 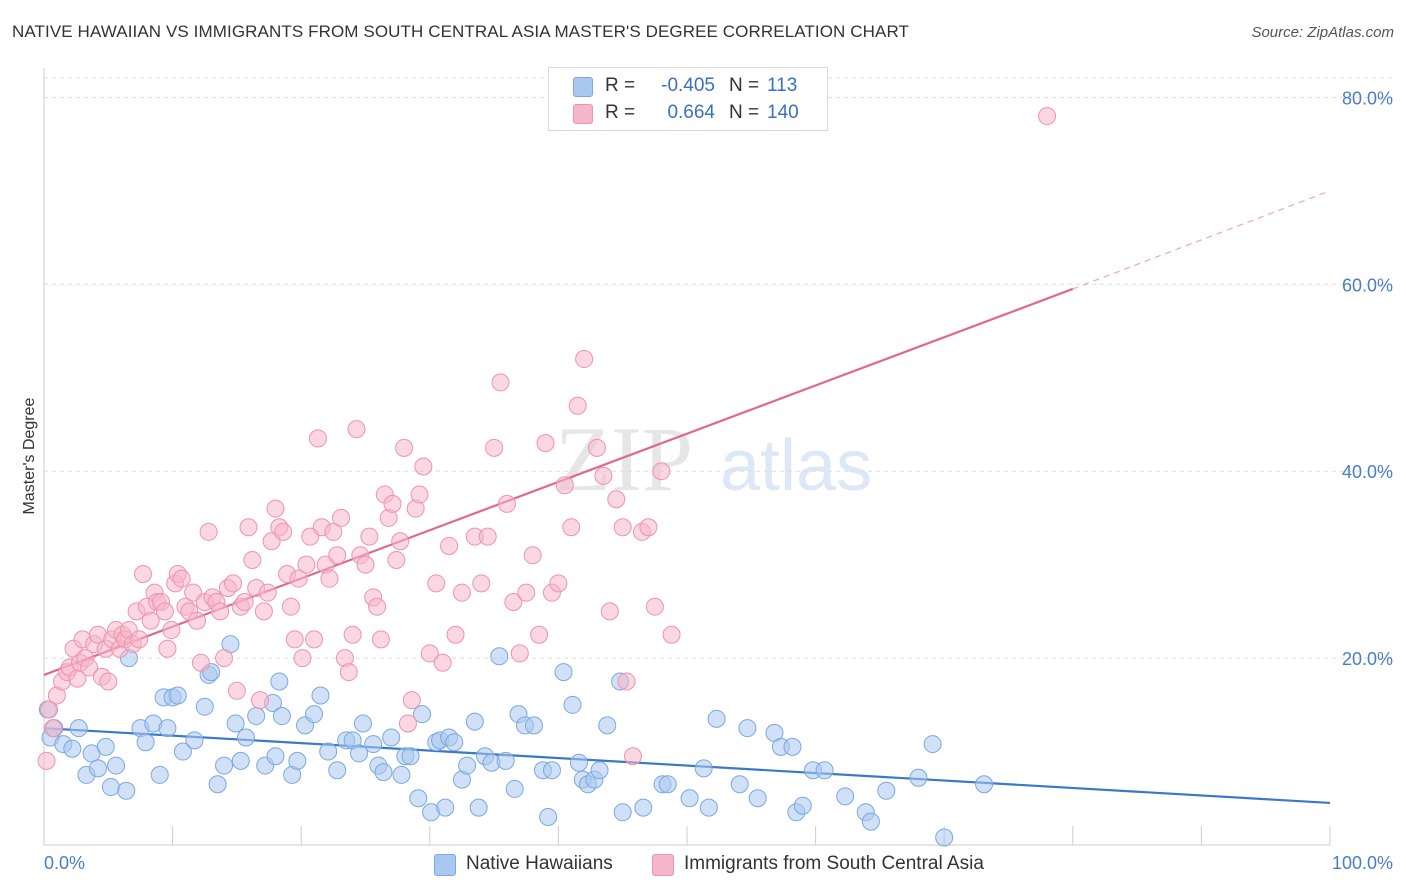 What do you see at coordinates (1362, 863) in the screenshot?
I see `x-tick-label: 100.0%` at bounding box center [1362, 863].